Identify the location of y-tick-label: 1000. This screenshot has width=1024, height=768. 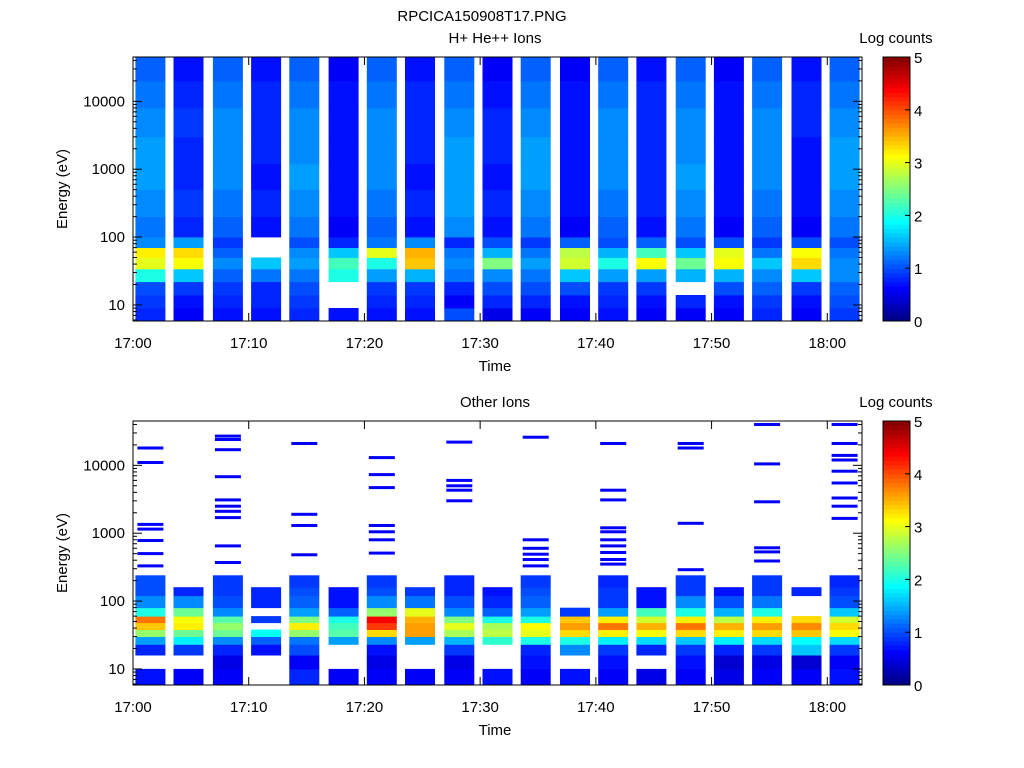
(108, 533).